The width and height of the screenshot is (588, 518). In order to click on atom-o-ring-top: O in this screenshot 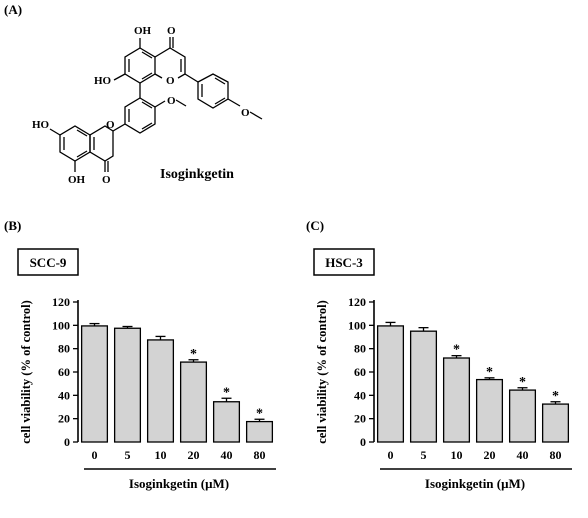, I will do `click(170, 81)`.